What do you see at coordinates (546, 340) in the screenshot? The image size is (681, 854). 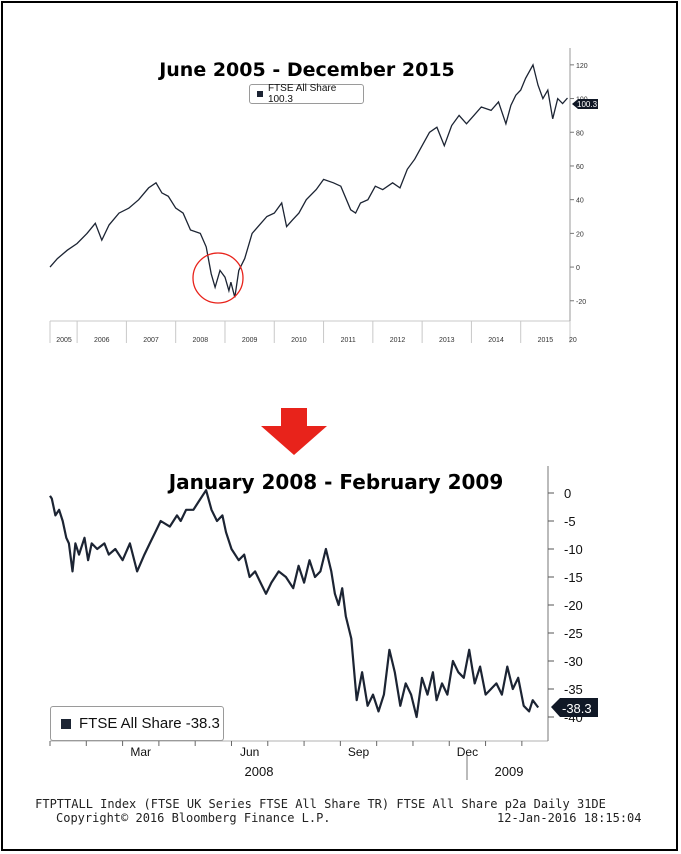 I see `top-x-tick-label: 2015` at bounding box center [546, 340].